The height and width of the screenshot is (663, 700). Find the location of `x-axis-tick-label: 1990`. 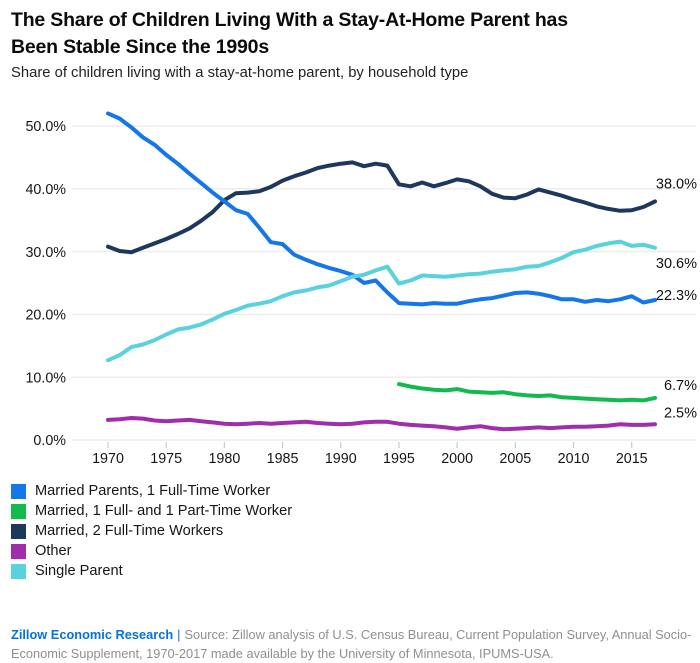

x-axis-tick-label: 1990 is located at coordinates (341, 459).